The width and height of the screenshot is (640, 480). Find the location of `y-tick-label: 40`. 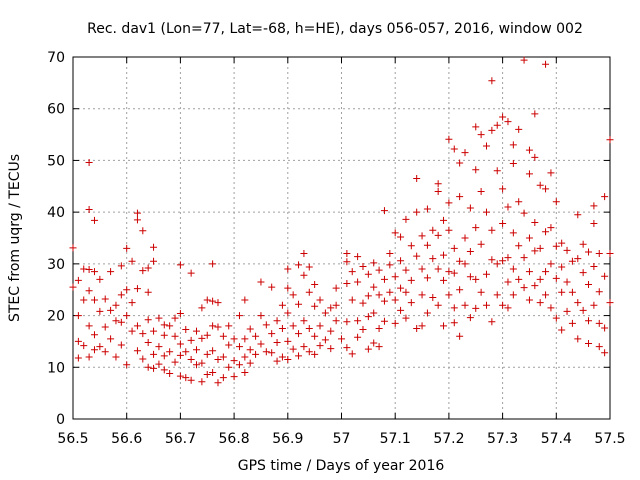

y-tick-label: 40 is located at coordinates (56, 213).